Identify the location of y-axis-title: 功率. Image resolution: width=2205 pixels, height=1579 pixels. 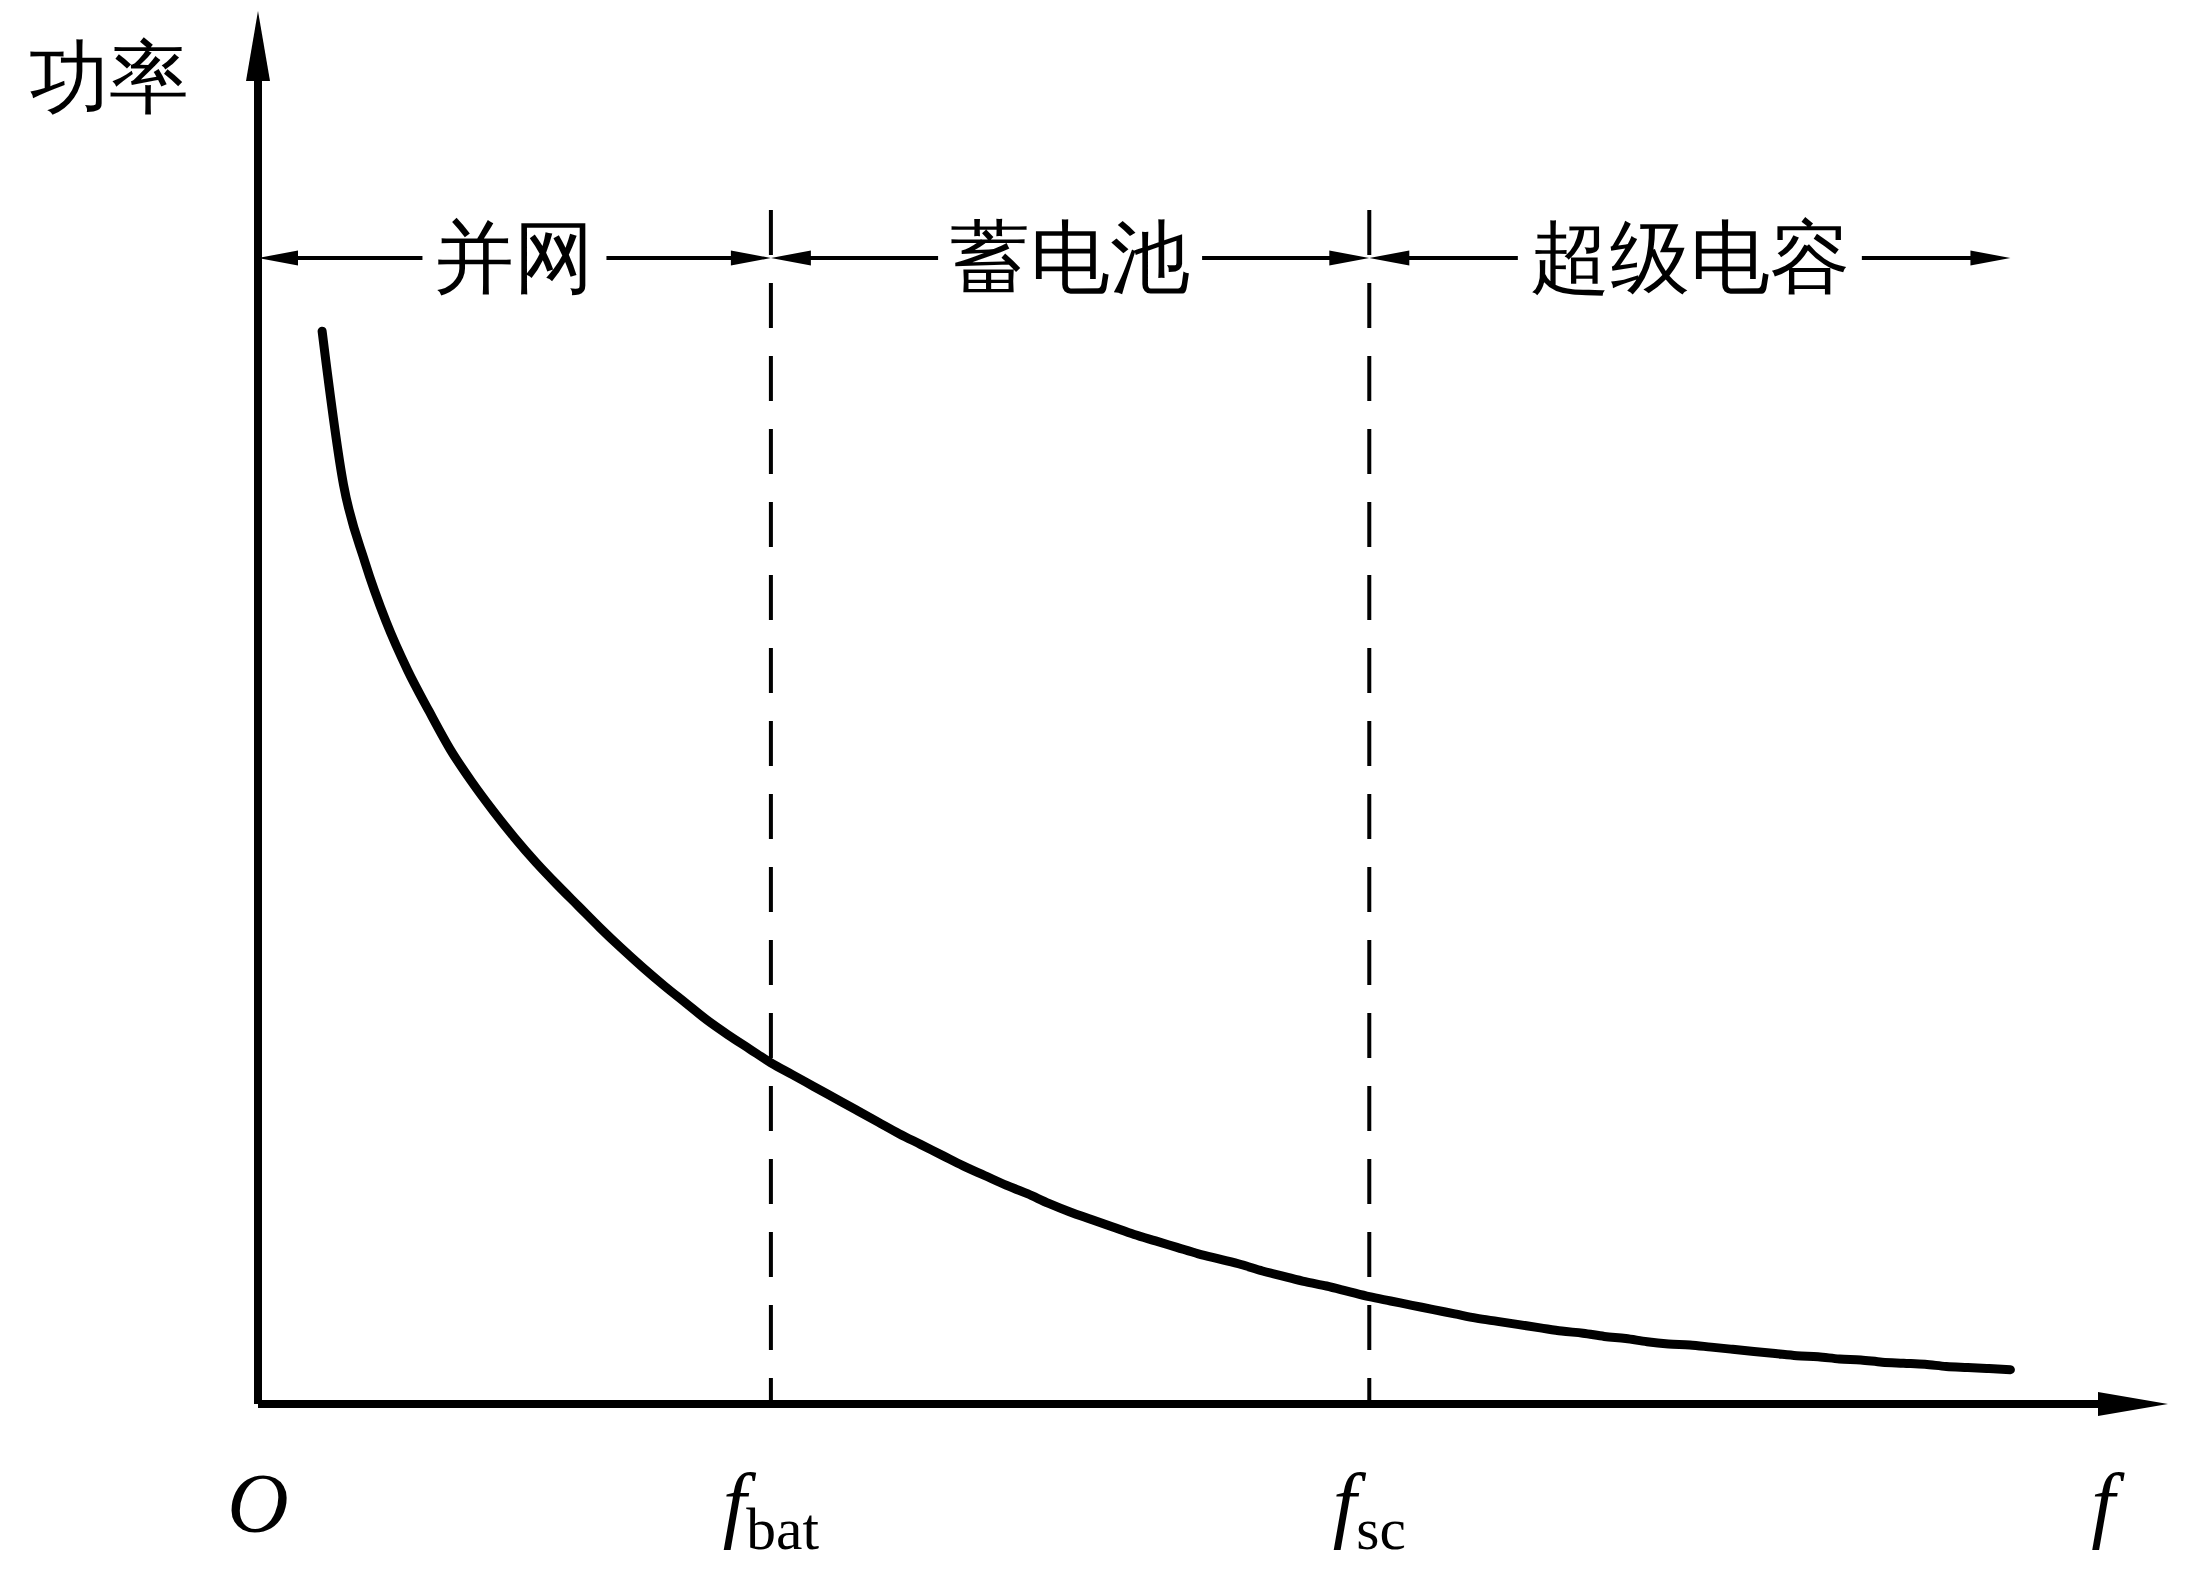
(109, 78).